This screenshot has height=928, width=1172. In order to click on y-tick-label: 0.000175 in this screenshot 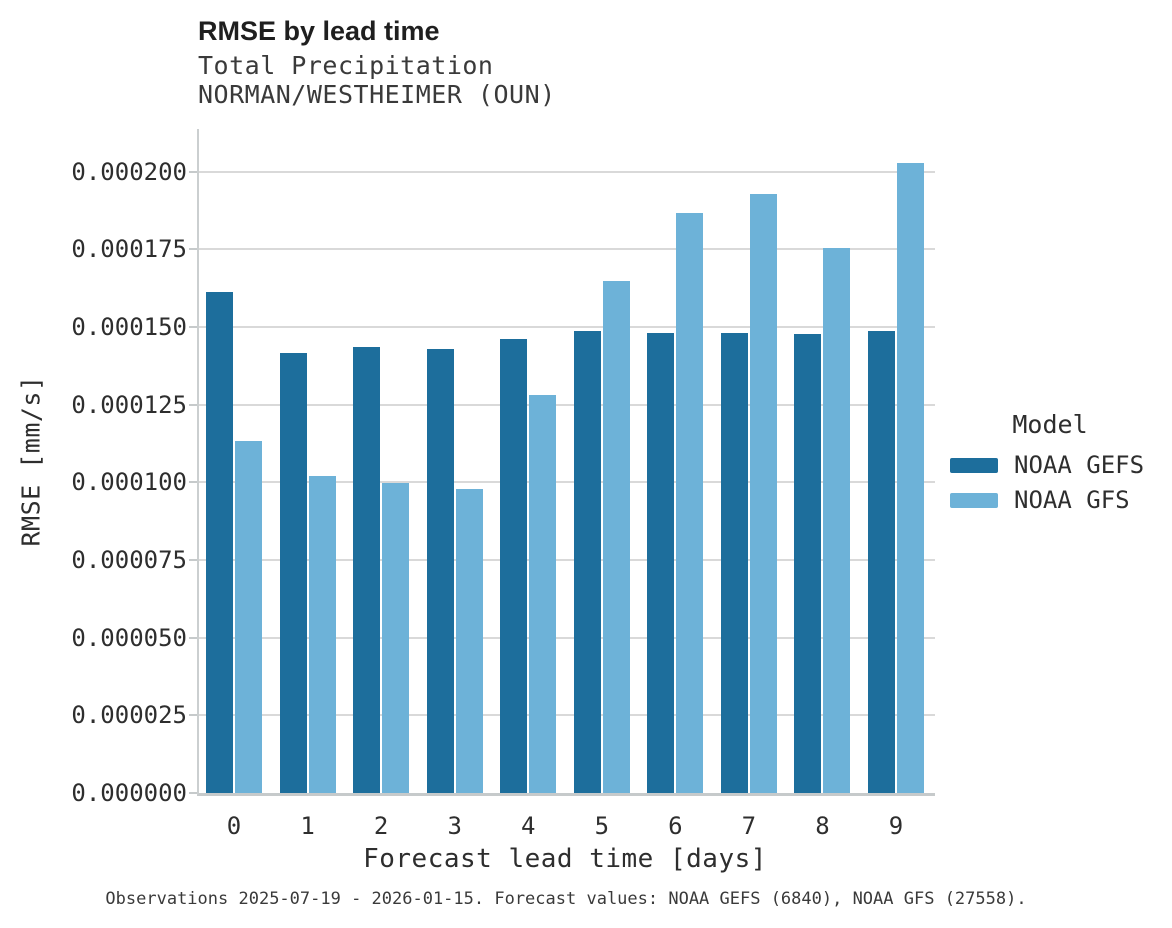, I will do `click(129, 249)`.